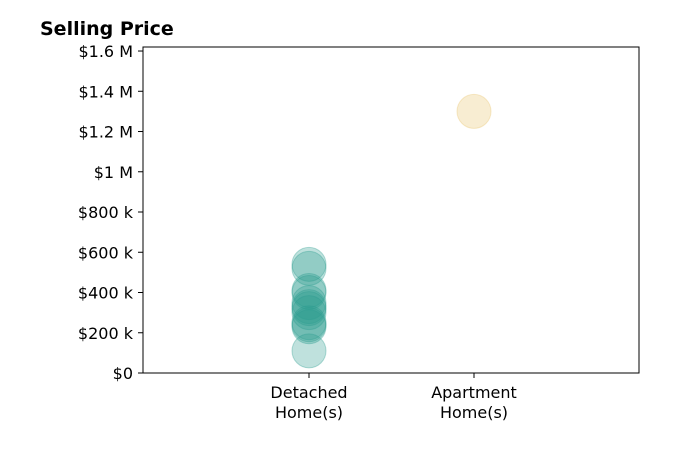  What do you see at coordinates (106, 293) in the screenshot?
I see `y-tick-label: $400 k` at bounding box center [106, 293].